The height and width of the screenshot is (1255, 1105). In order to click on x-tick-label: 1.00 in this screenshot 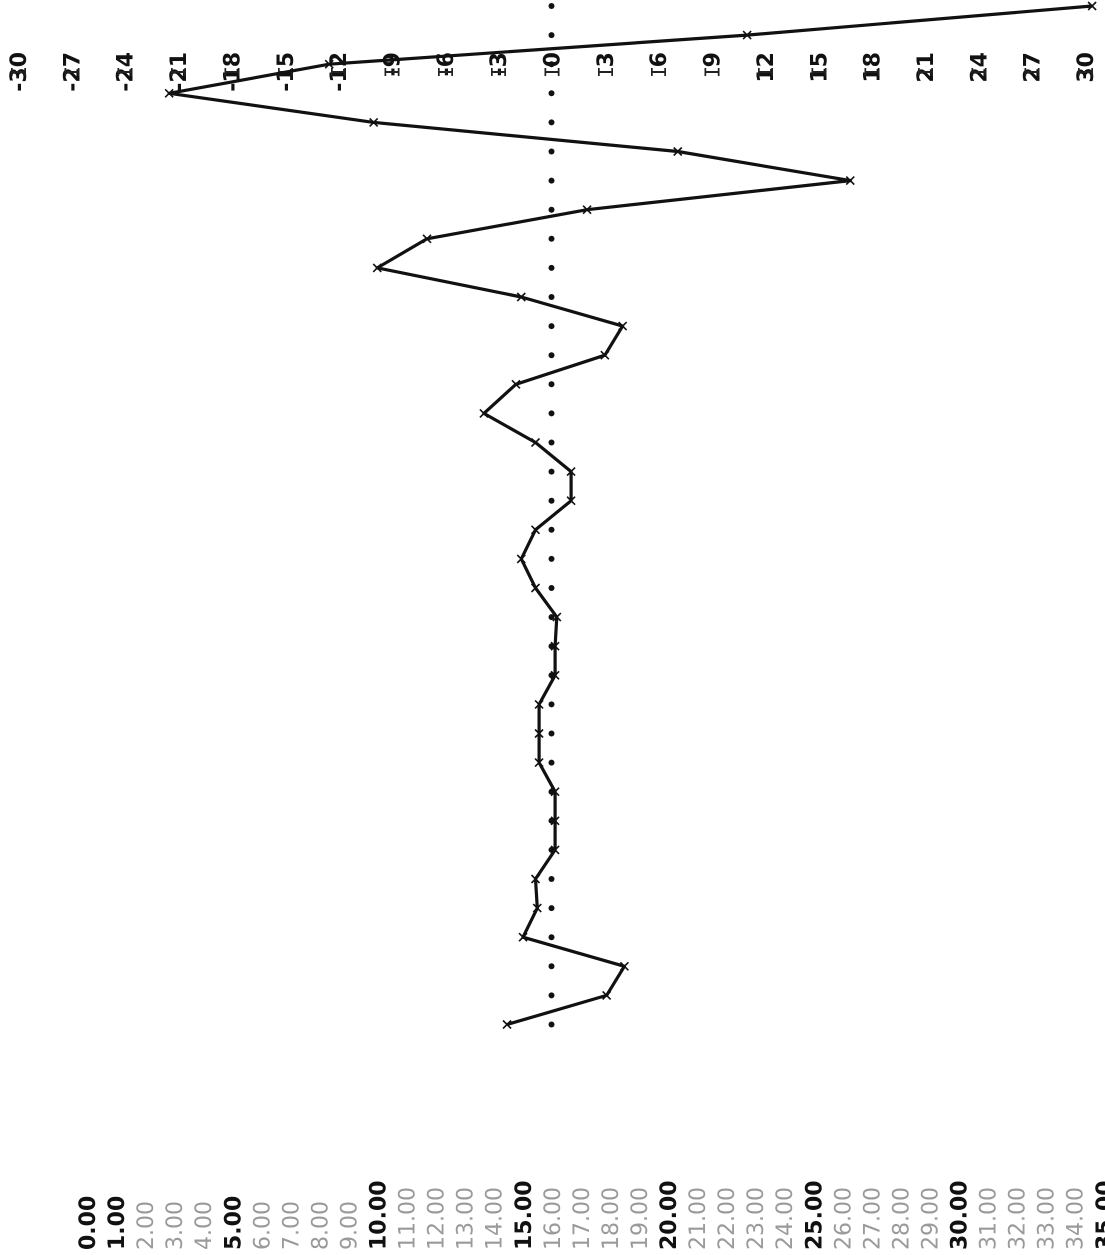, I will do `click(117, 1223)`.